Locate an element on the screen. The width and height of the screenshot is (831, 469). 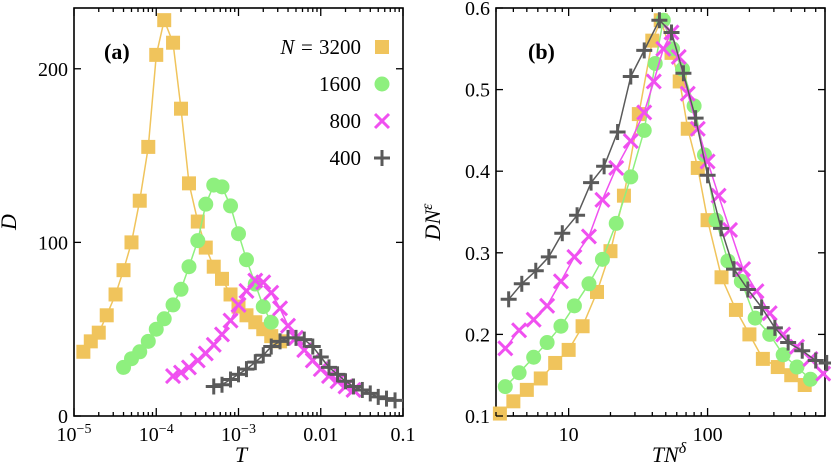
a-x-tick-label-2: 10⁻³ is located at coordinates (238, 434).